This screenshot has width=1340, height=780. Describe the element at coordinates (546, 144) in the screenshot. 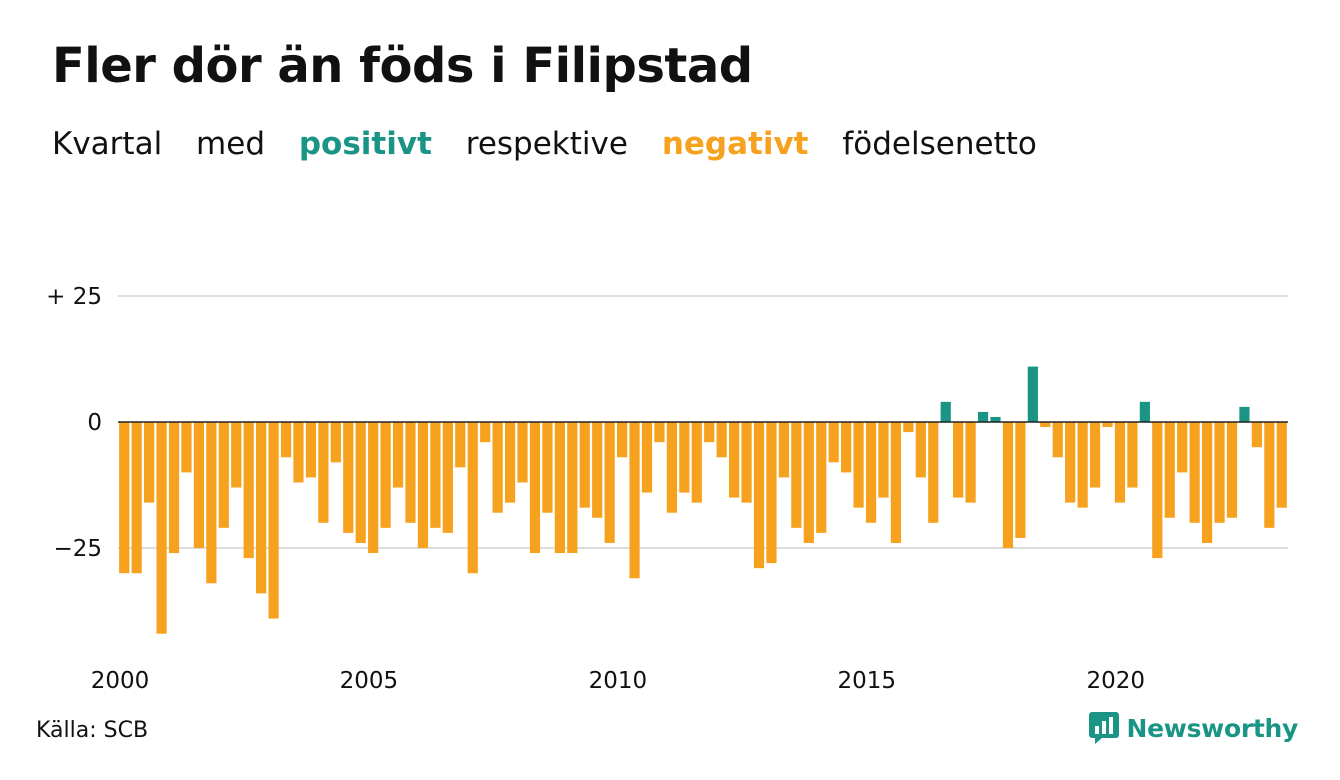

I see `subtitle-word: respektive` at that location.